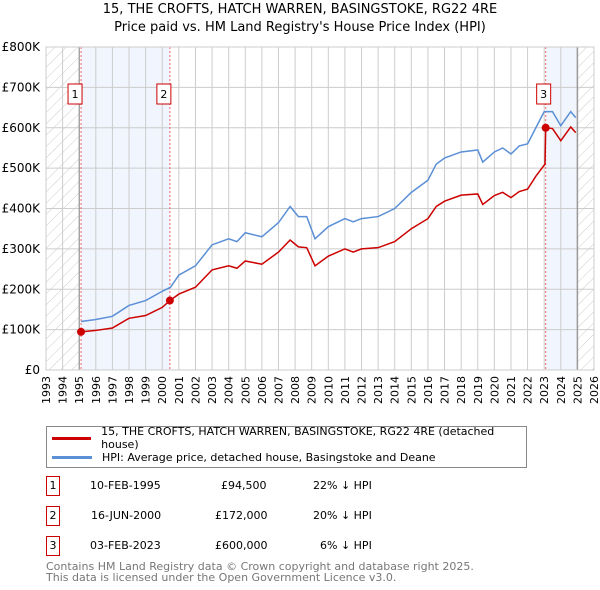 The image size is (600, 590). Describe the element at coordinates (561, 390) in the screenshot. I see `x-tick-label: 2024` at that location.